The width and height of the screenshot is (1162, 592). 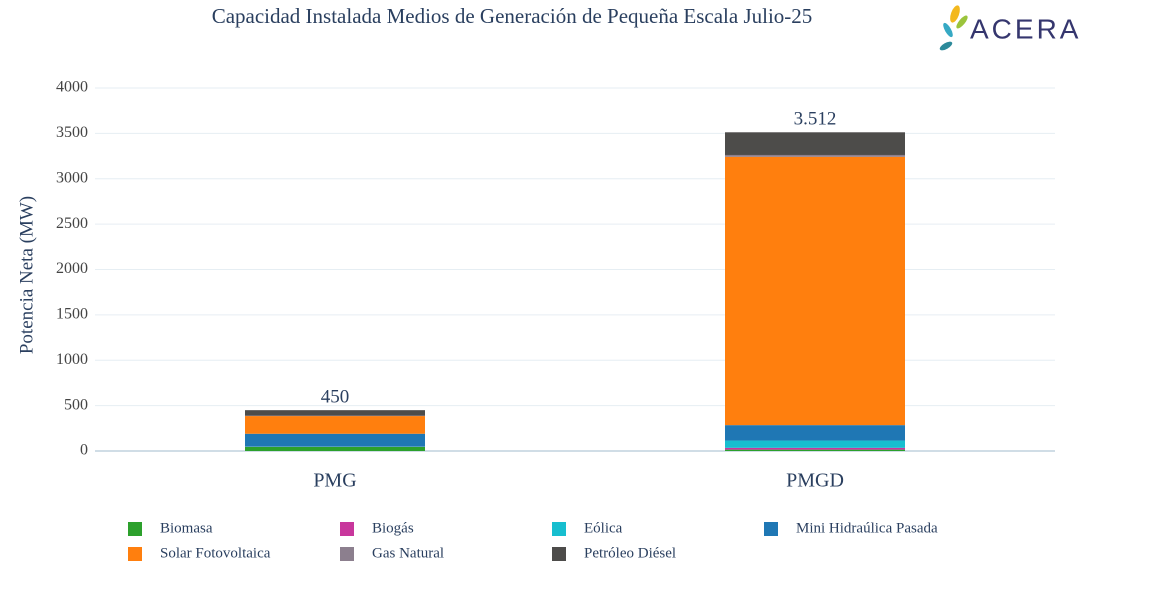 I want to click on y-tick-label: 1500, so click(x=72, y=314).